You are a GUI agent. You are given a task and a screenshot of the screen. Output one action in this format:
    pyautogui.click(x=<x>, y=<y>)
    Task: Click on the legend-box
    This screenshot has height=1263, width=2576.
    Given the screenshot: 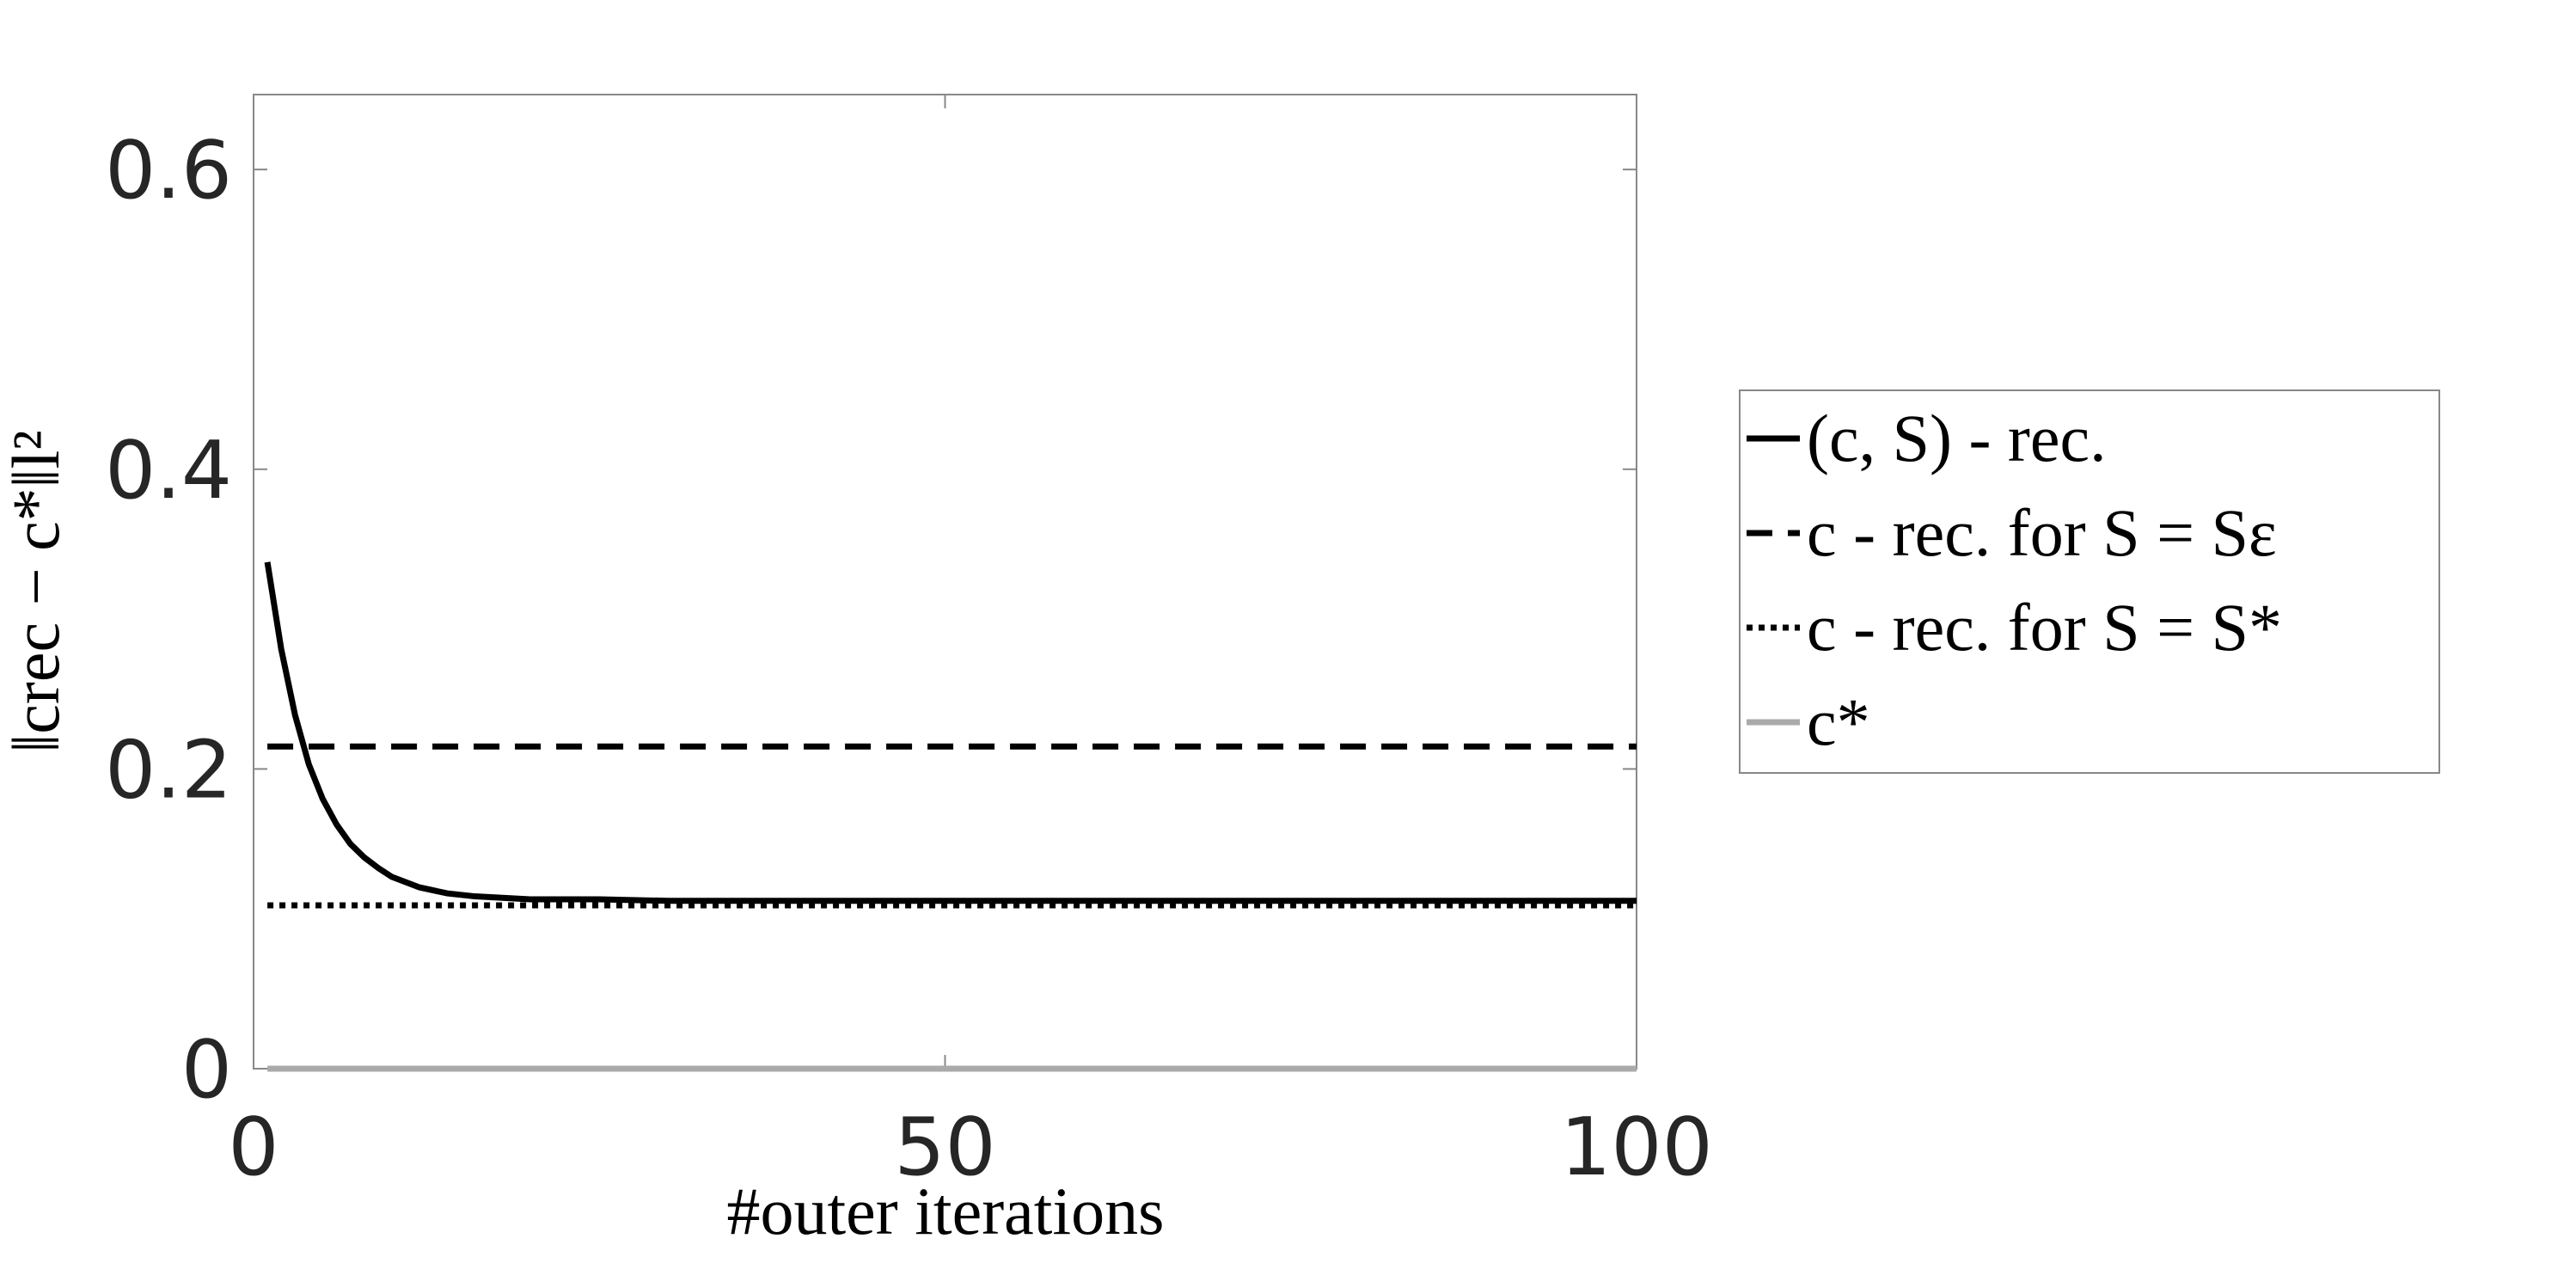 What is the action you would take?
    pyautogui.click(x=2089, y=581)
    